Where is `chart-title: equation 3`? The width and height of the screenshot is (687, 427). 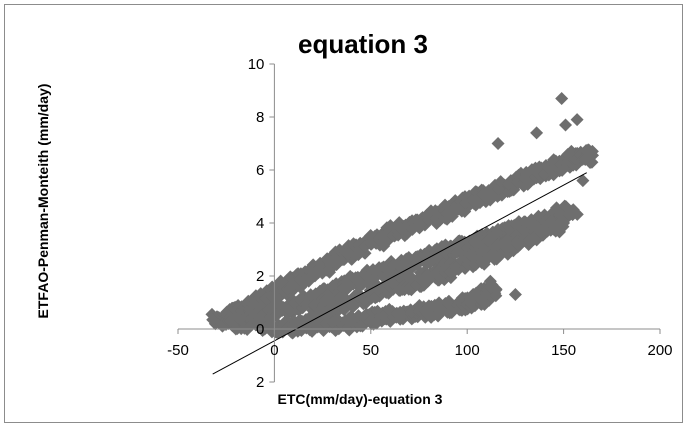
chart-title: equation 3 is located at coordinates (363, 44).